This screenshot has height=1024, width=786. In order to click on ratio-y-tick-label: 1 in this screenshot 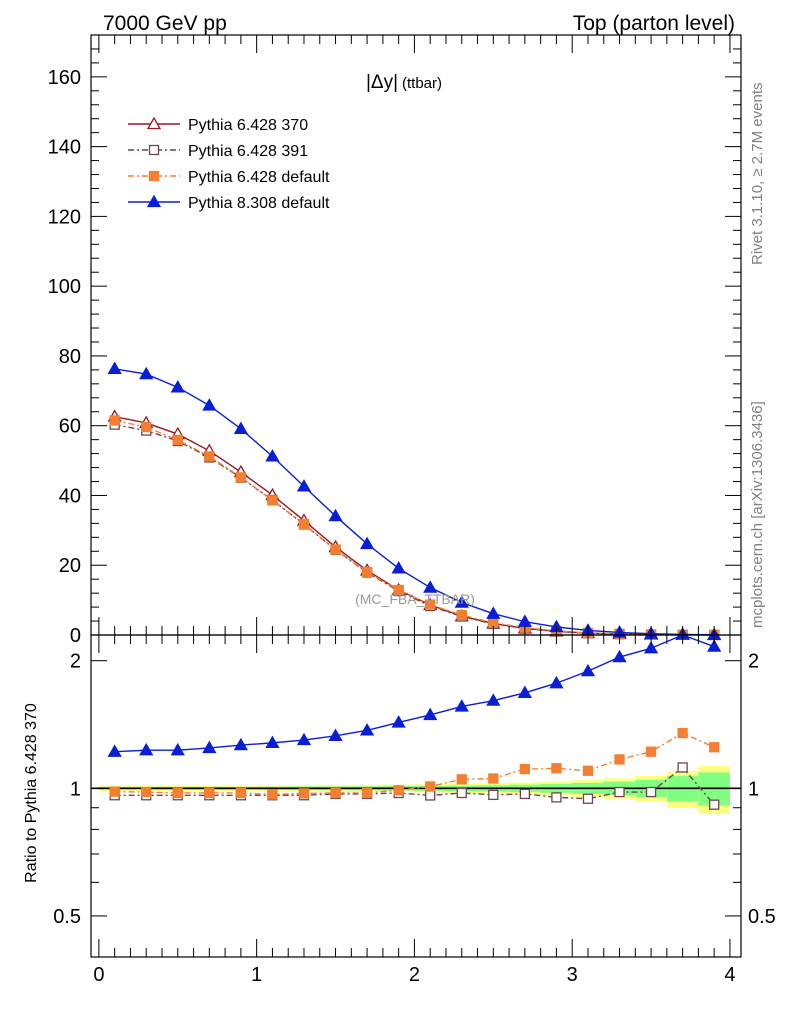, I will do `click(75, 789)`.